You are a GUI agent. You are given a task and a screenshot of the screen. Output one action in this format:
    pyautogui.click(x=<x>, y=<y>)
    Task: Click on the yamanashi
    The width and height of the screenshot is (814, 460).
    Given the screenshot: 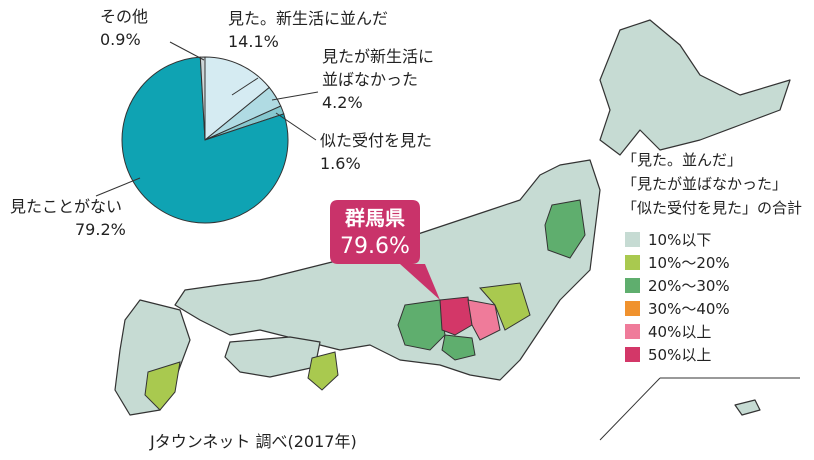 What is the action you would take?
    pyautogui.click(x=458, y=347)
    